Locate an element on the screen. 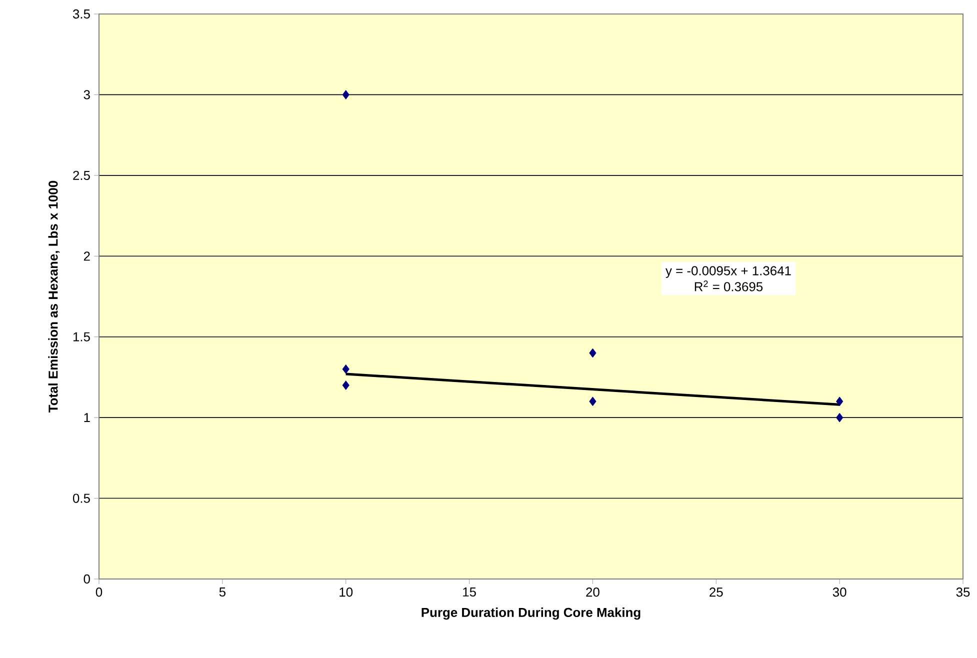 This screenshot has height=658, width=977. y-tick-label: 0 is located at coordinates (87, 579).